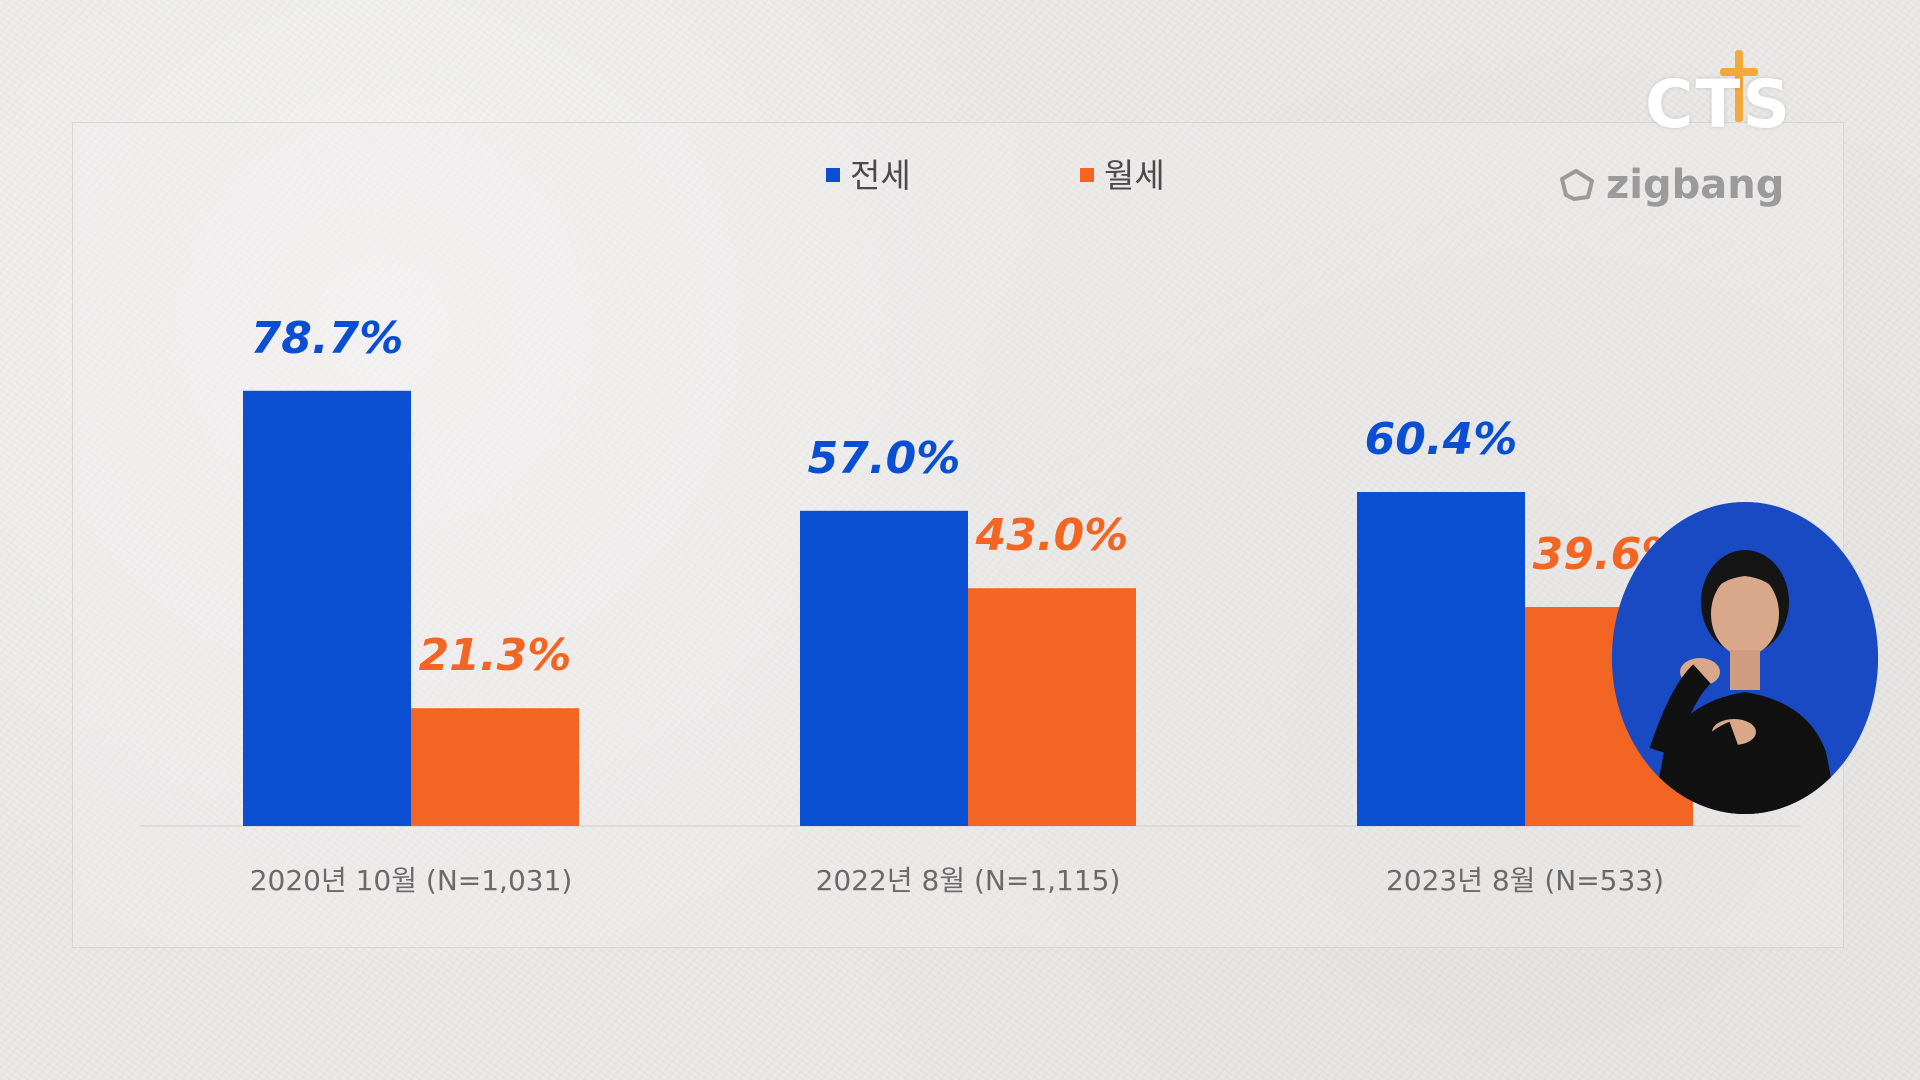 The height and width of the screenshot is (1080, 1920). What do you see at coordinates (1577, 185) in the screenshot?
I see `zigbang-icon` at bounding box center [1577, 185].